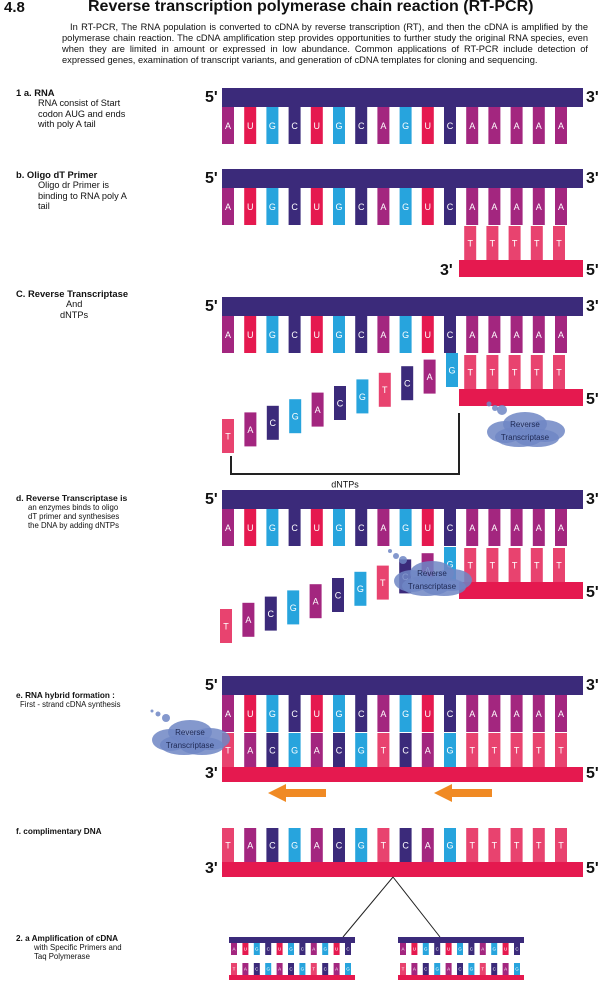  What do you see at coordinates (270, 613) in the screenshot?
I see `dntp-d-base` at bounding box center [270, 613].